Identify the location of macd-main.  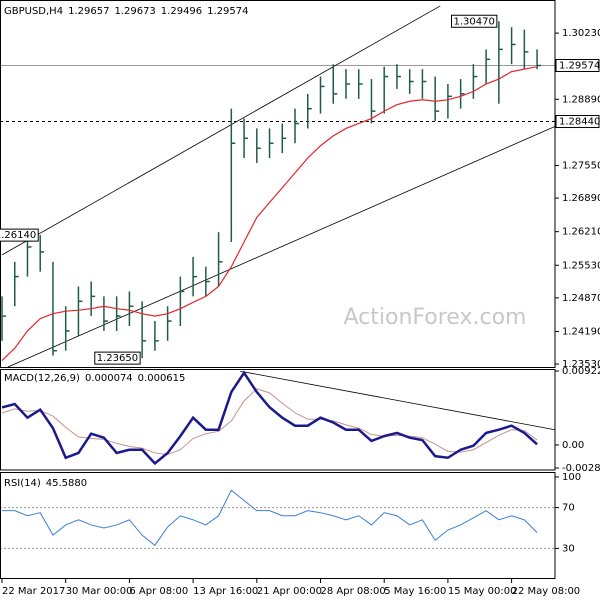
(269, 418).